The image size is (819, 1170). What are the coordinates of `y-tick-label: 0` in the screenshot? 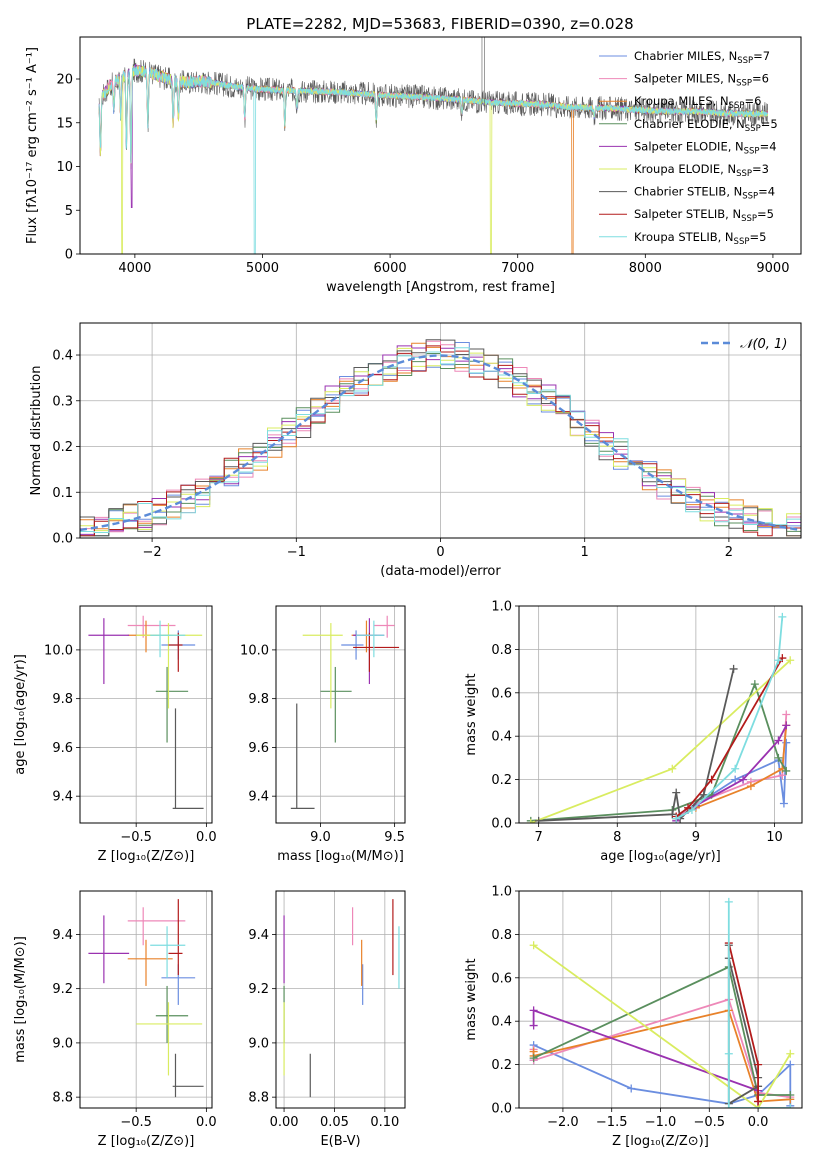 It's located at (69, 255).